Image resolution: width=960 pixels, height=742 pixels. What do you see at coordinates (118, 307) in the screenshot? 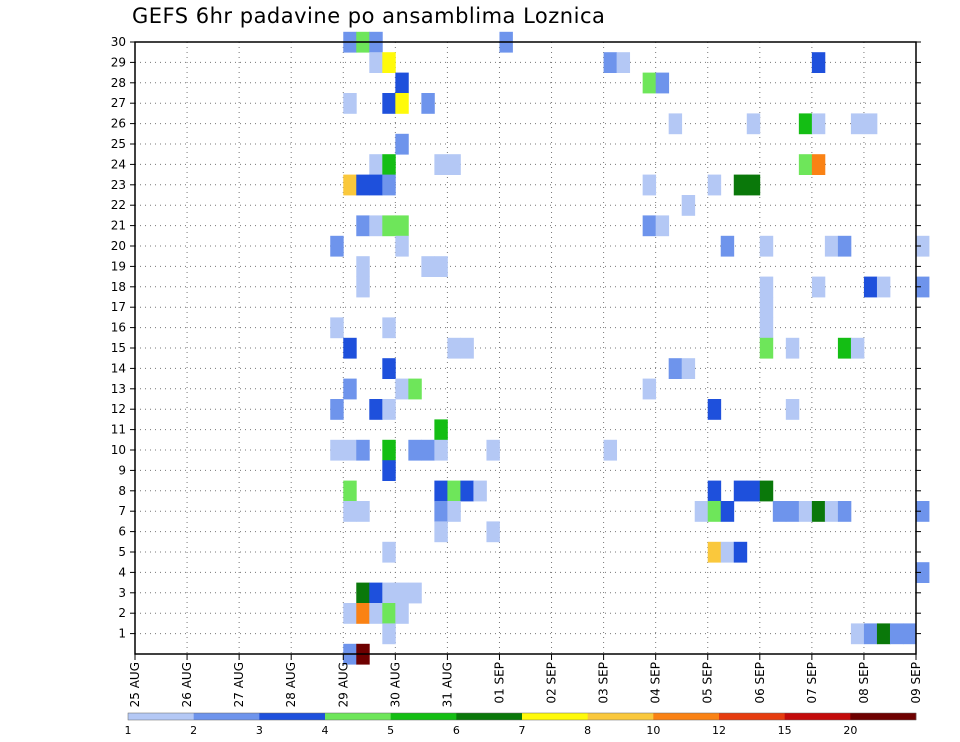
I see `y-tick-label: 17` at bounding box center [118, 307].